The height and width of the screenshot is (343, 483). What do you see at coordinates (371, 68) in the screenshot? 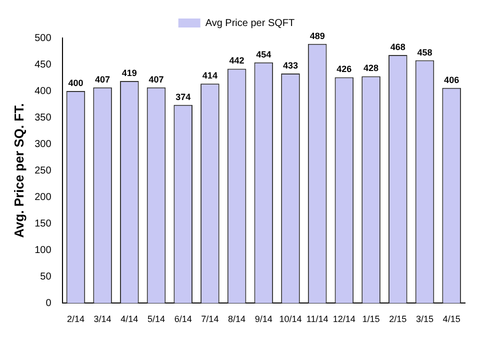
I see `data-label: 428` at bounding box center [371, 68].